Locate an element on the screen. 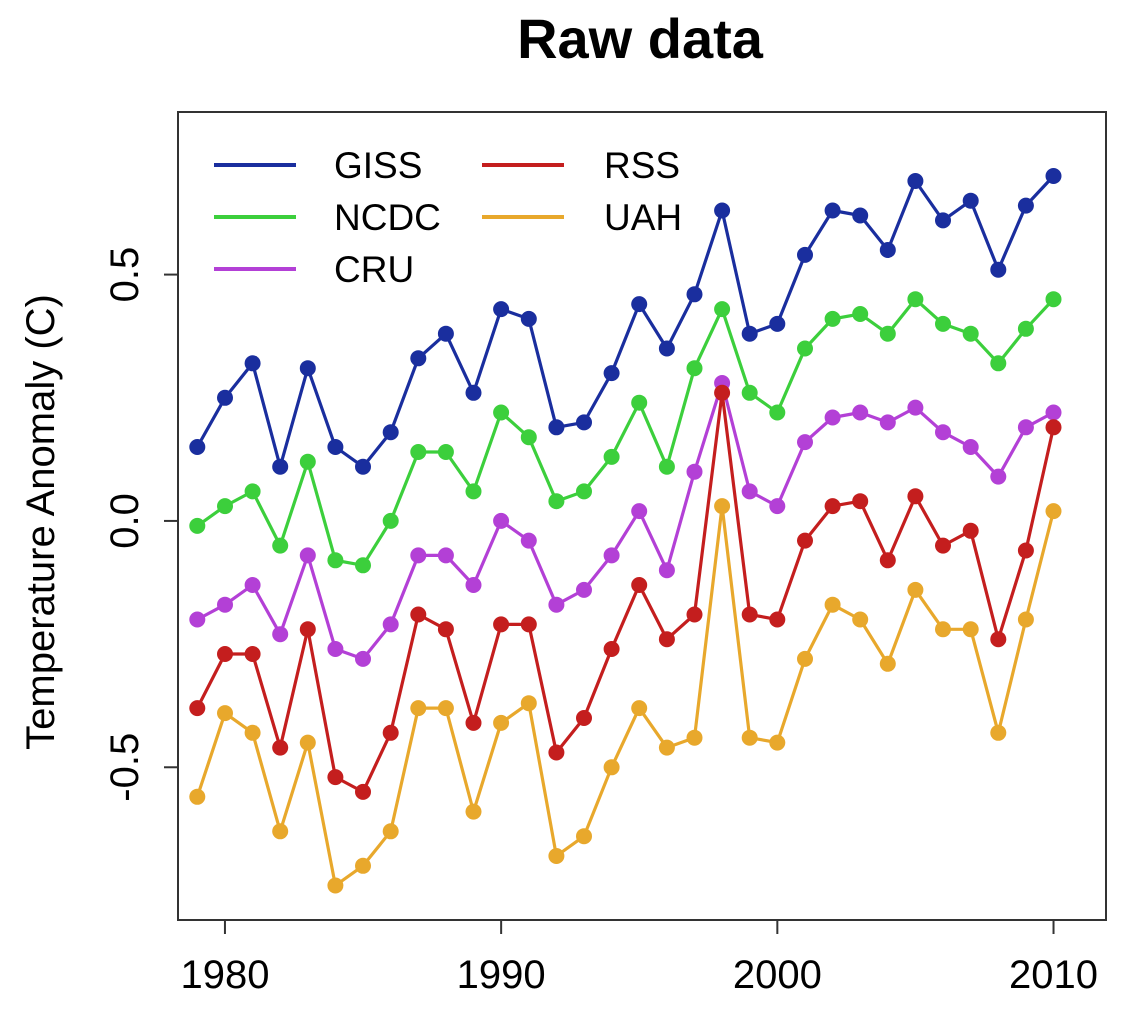  legend-label: NCDC is located at coordinates (387, 217).